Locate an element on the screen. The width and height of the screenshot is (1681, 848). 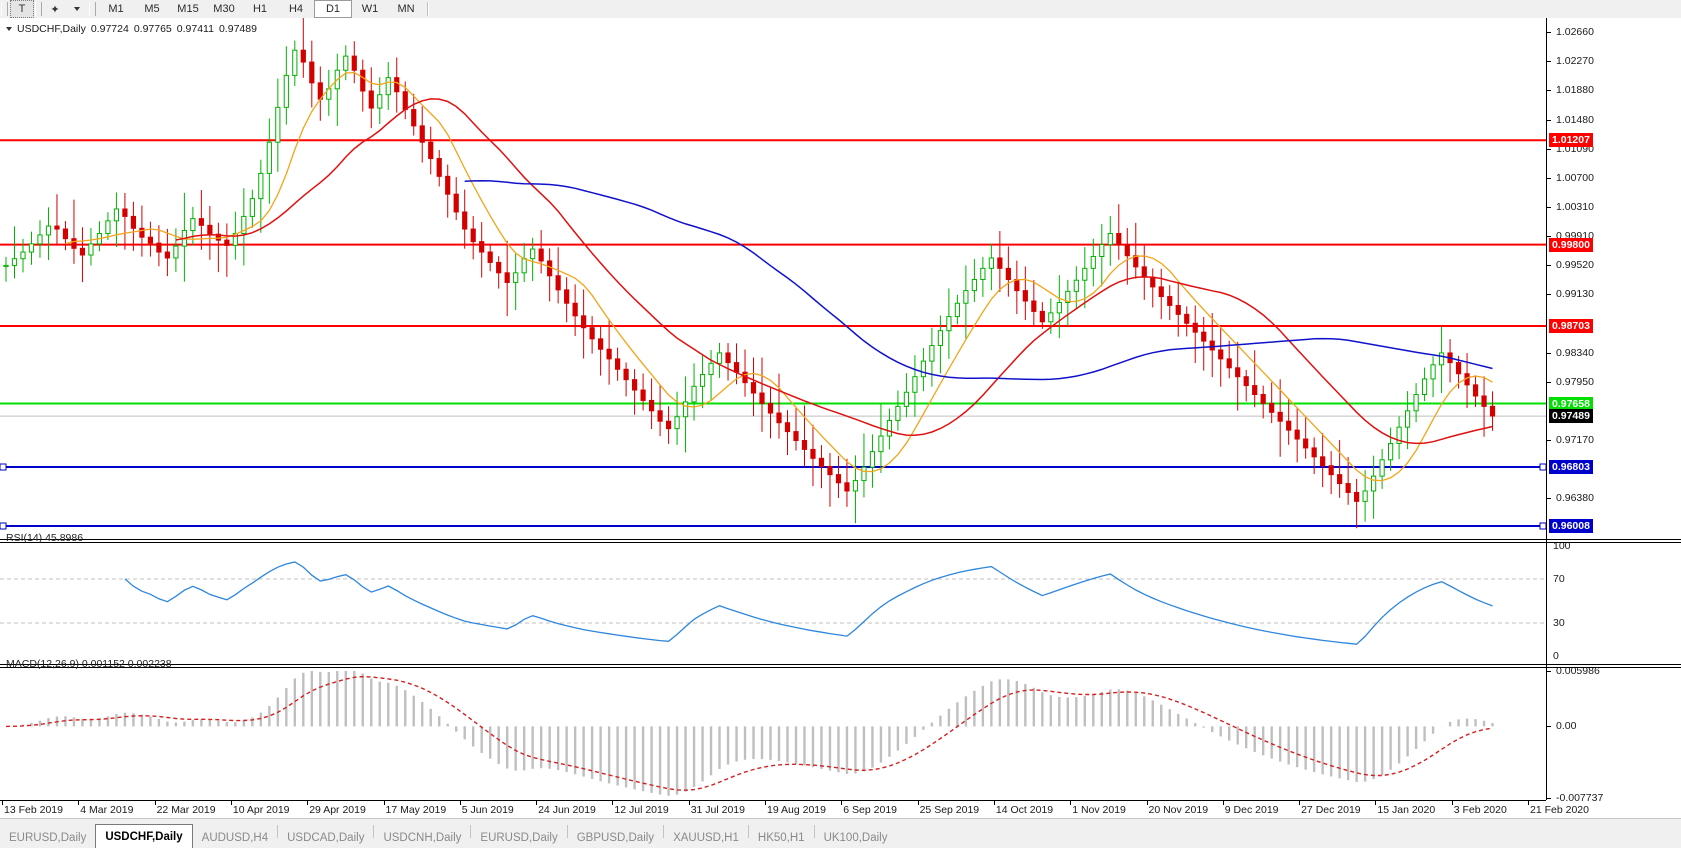
timeframe-mn: MN is located at coordinates (406, 9).